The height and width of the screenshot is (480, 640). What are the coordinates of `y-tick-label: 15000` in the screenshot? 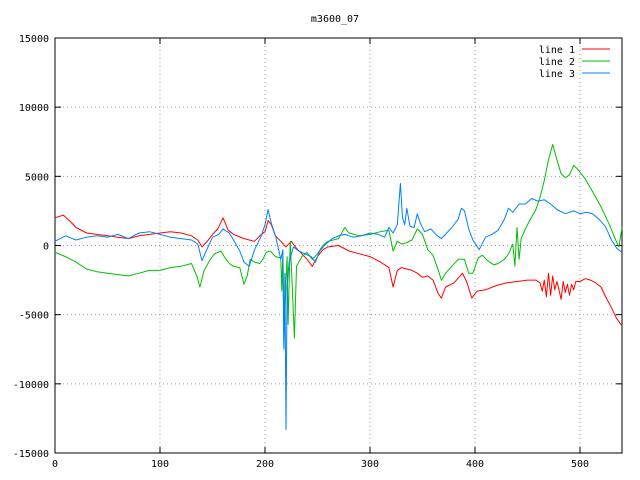 It's located at (34, 39).